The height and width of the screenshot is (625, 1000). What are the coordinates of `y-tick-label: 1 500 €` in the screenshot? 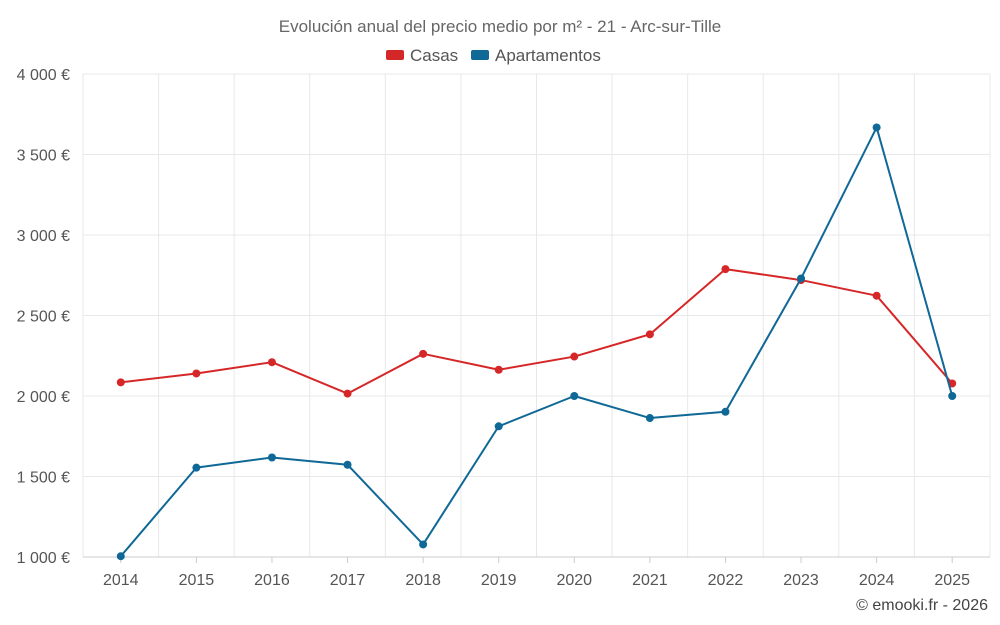 It's located at (43, 478).